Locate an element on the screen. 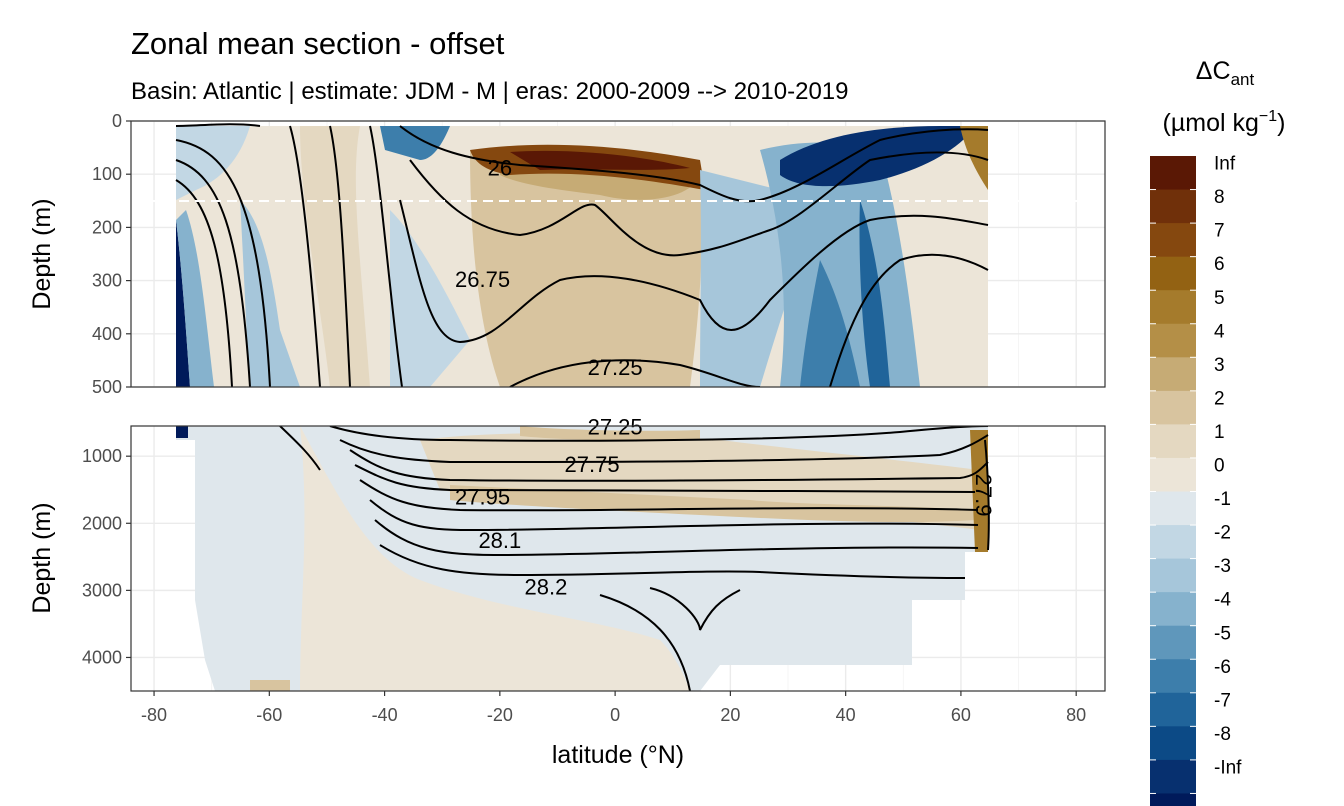 This screenshot has height=806, width=1344. y-axis-title-upper: Depth (m) is located at coordinates (42, 253).